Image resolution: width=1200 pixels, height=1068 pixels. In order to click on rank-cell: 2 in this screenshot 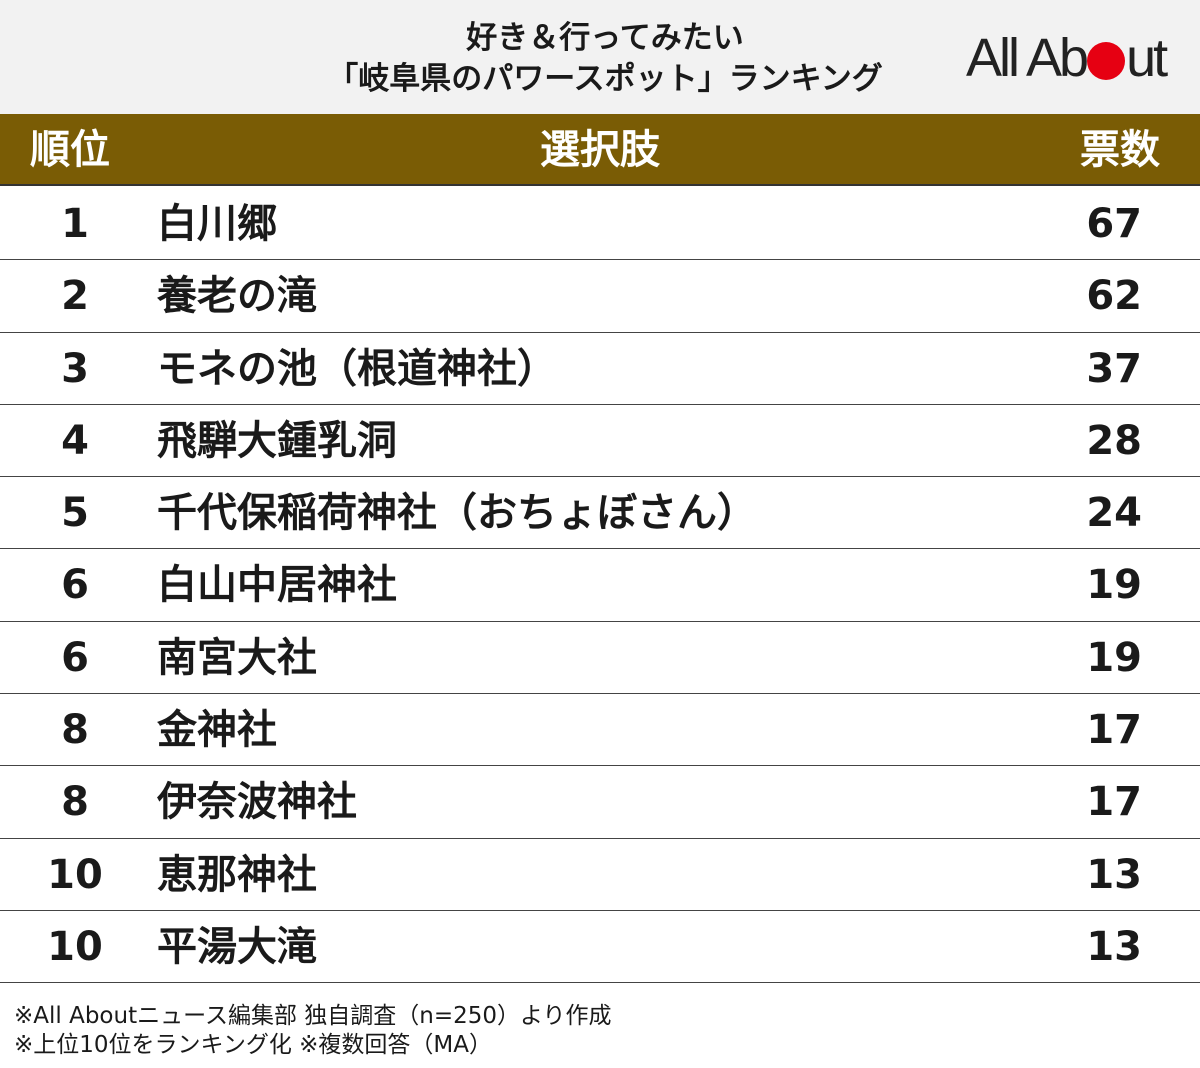, I will do `click(75, 296)`.